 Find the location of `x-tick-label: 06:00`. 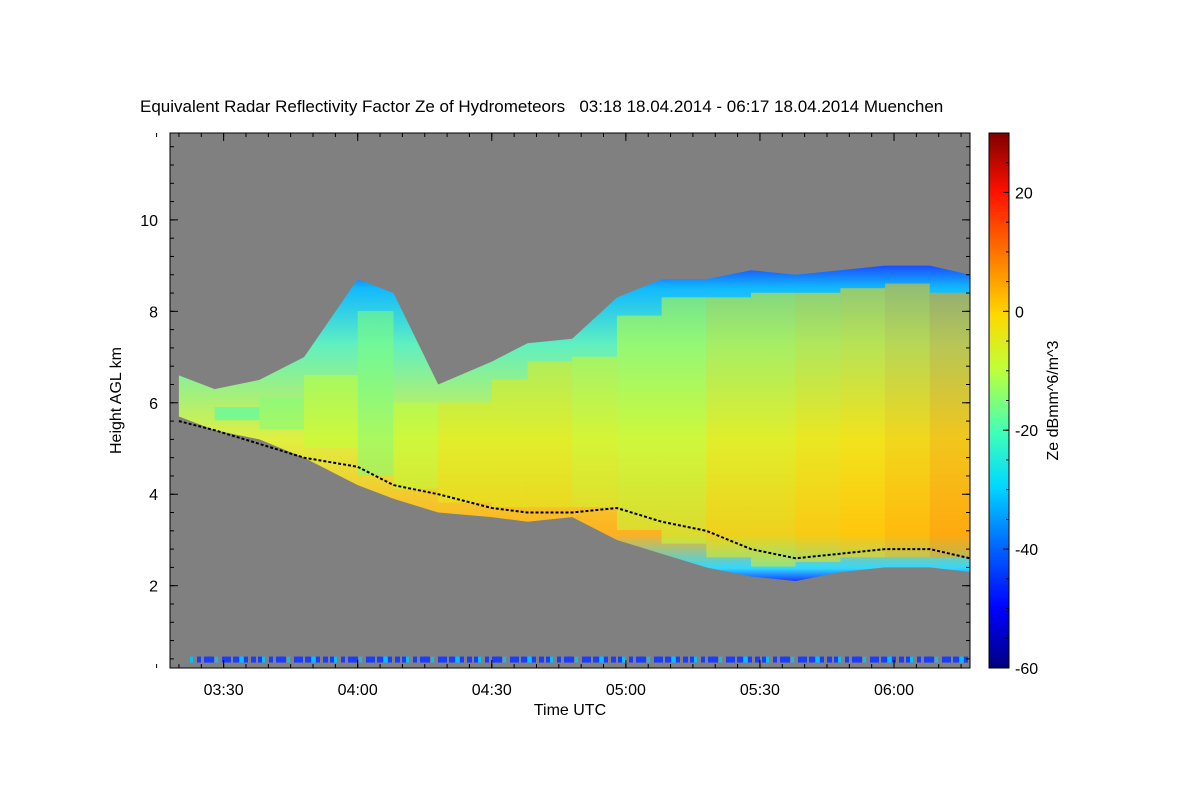

x-tick-label: 06:00 is located at coordinates (894, 690).